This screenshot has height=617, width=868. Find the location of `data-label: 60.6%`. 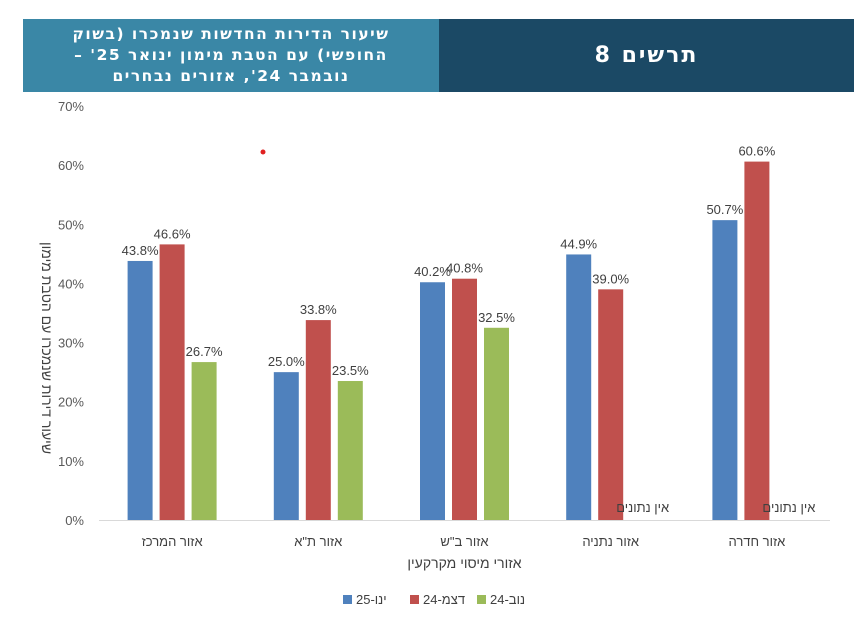

data-label: 60.6% is located at coordinates (756, 151).